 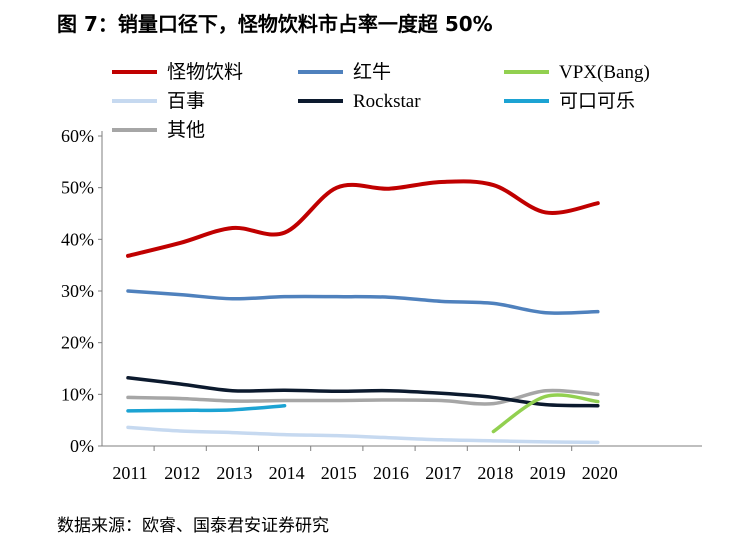 What do you see at coordinates (205, 72) in the screenshot?
I see `legend-label: 怪物饮料` at bounding box center [205, 72].